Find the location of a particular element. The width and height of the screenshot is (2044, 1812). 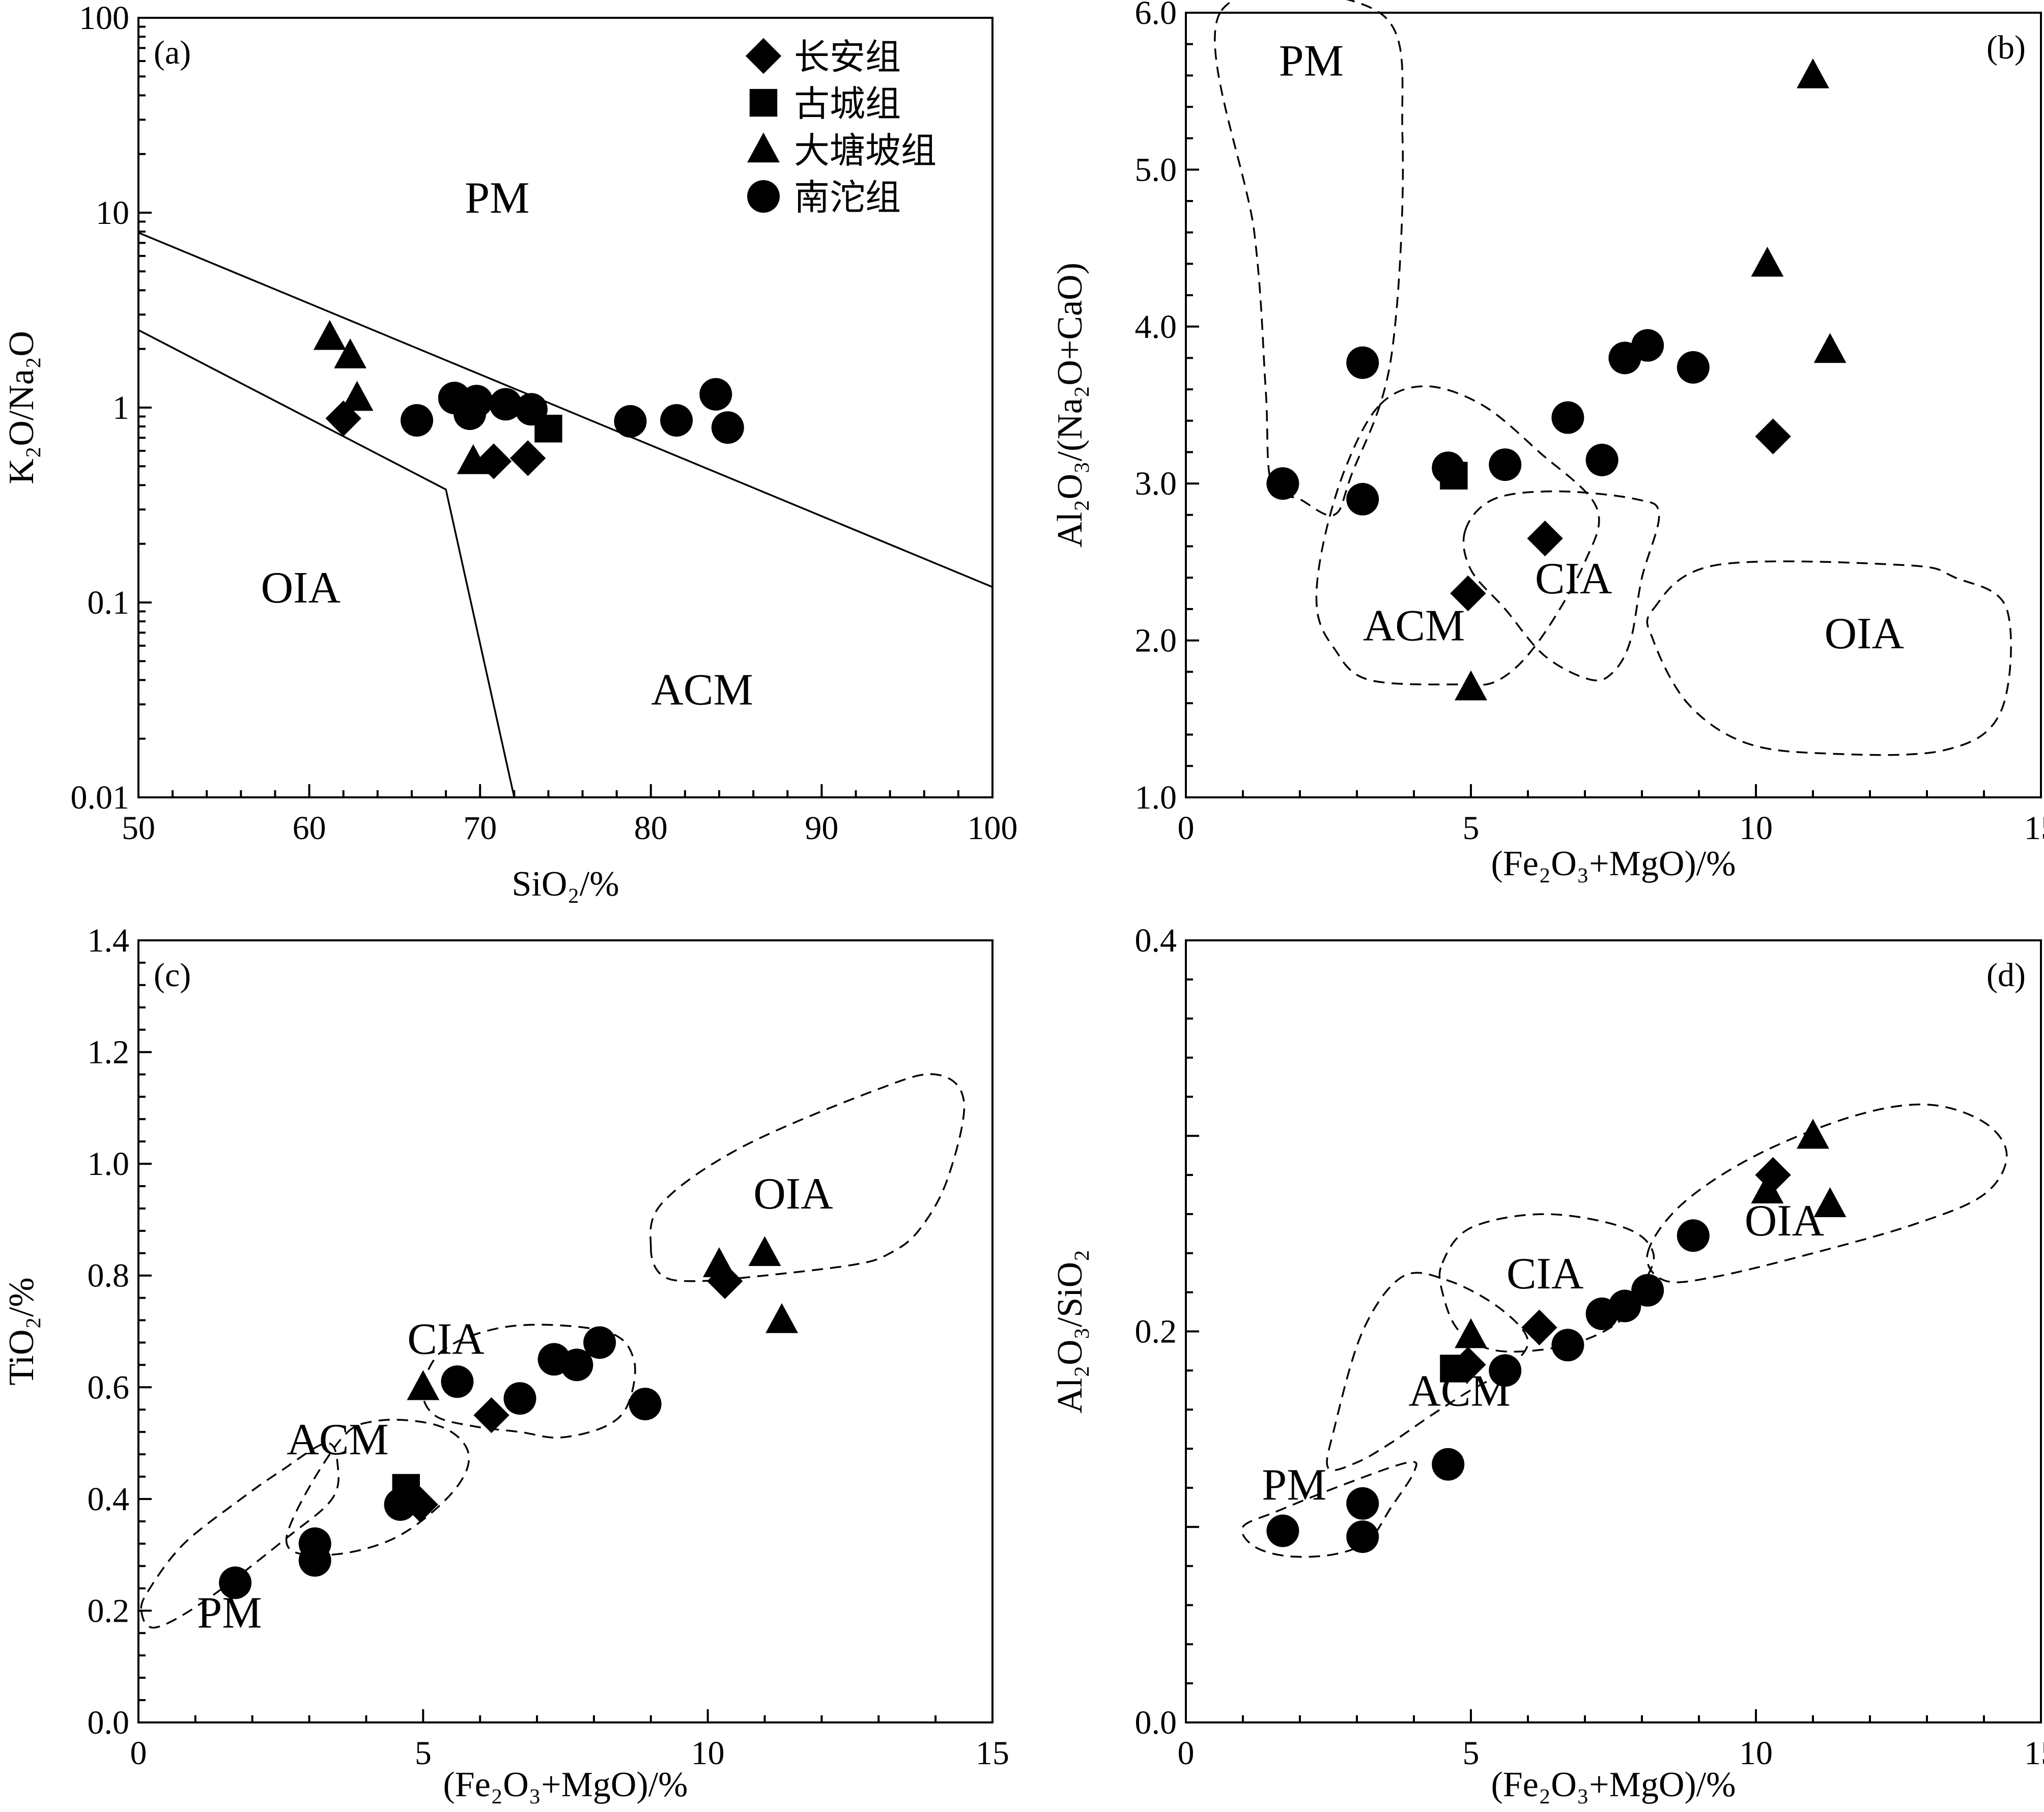

panel-label: (a) is located at coordinates (172, 52).